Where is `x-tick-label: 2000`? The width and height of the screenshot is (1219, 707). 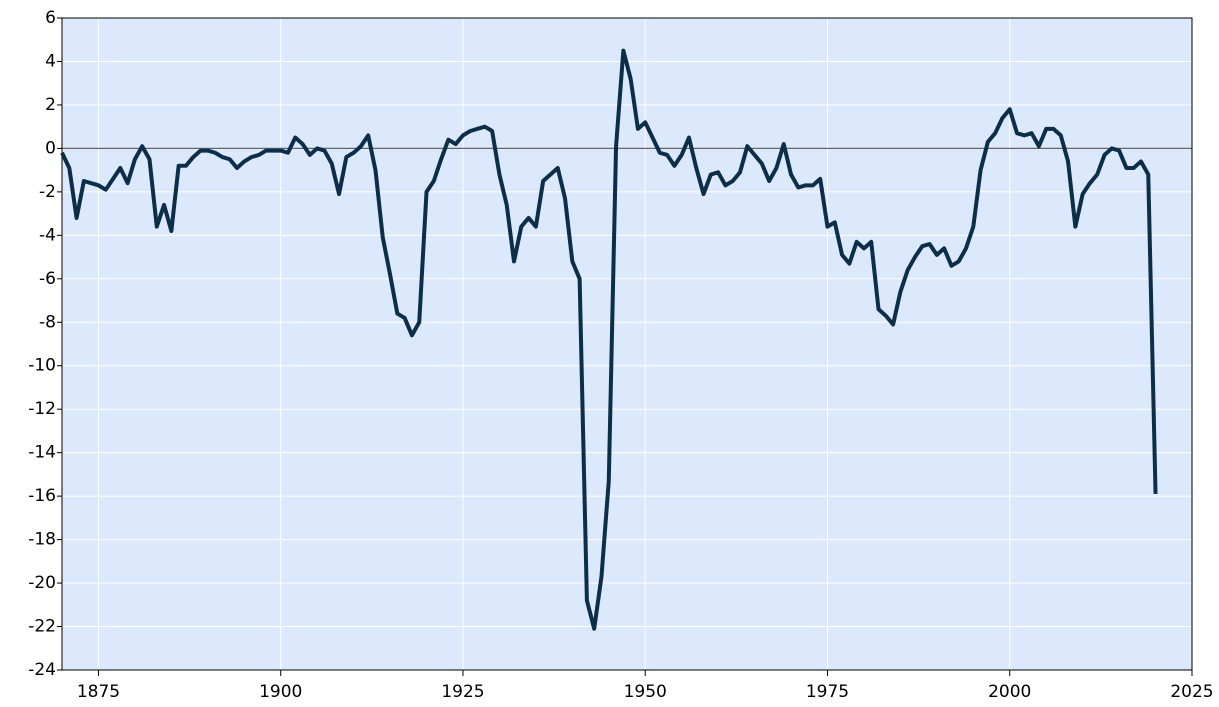
x-tick-label: 2000 is located at coordinates (1009, 692).